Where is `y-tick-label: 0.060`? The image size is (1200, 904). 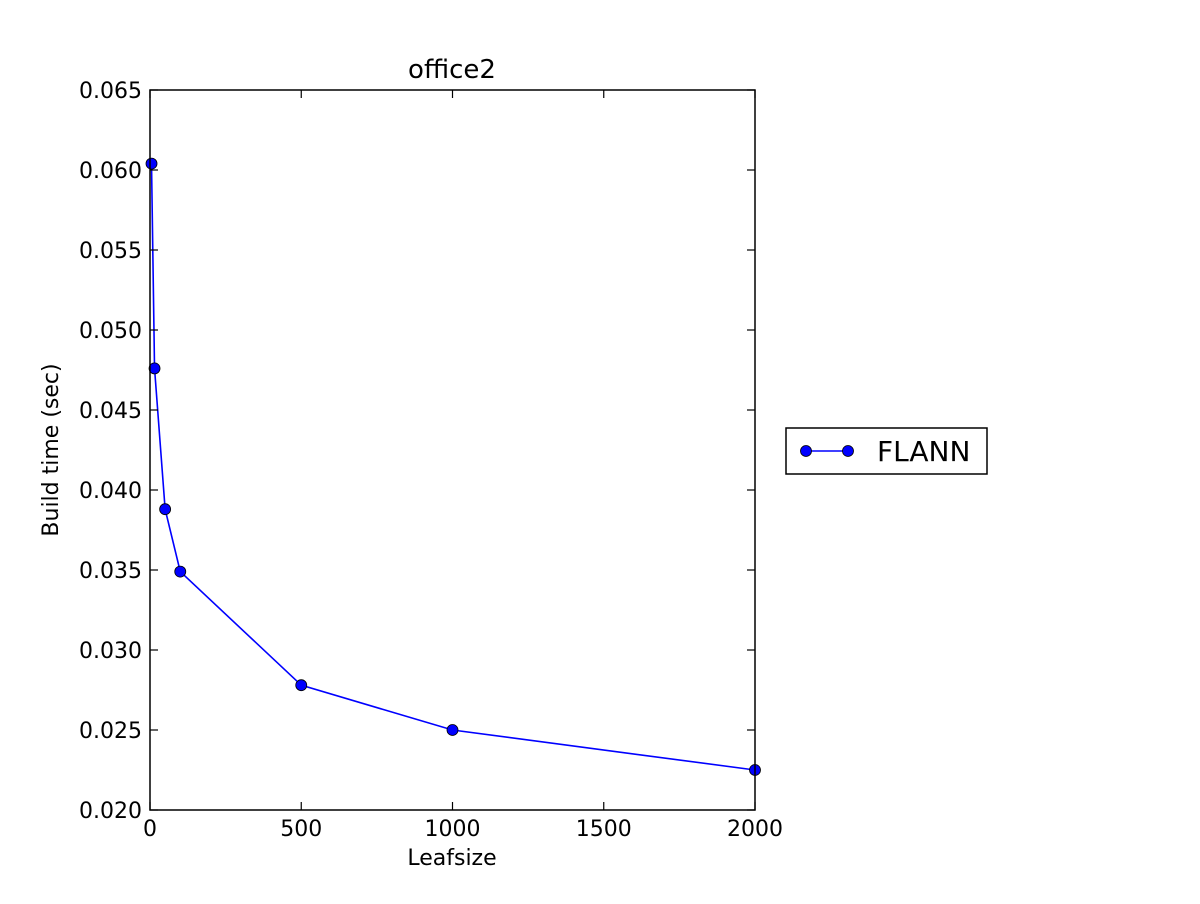
y-tick-label: 0.060 is located at coordinates (110, 171).